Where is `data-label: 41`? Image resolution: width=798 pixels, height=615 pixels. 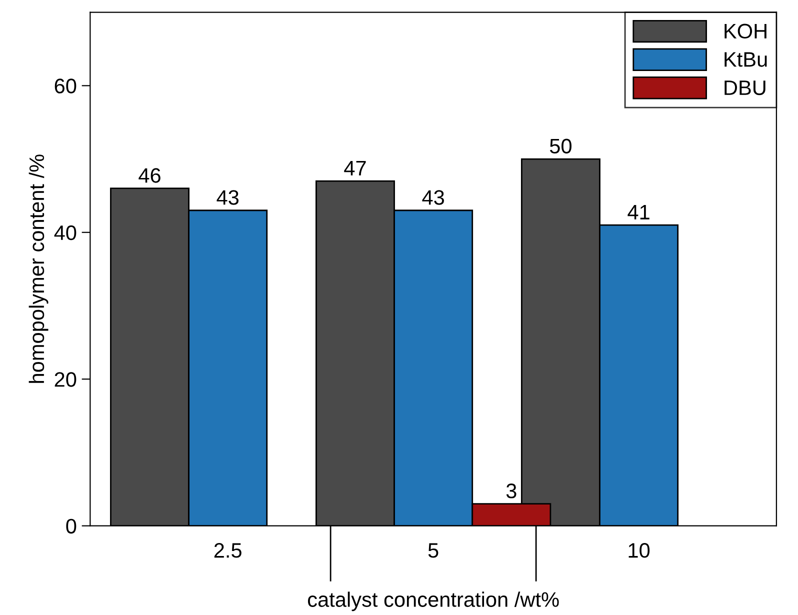
data-label: 41 is located at coordinates (639, 212).